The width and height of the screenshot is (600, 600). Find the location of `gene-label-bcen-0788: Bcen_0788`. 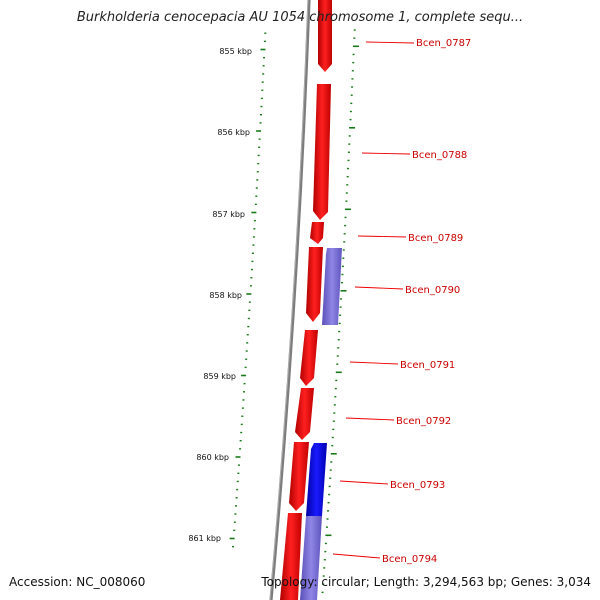

gene-label-bcen-0788: Bcen_0788 is located at coordinates (439, 155).